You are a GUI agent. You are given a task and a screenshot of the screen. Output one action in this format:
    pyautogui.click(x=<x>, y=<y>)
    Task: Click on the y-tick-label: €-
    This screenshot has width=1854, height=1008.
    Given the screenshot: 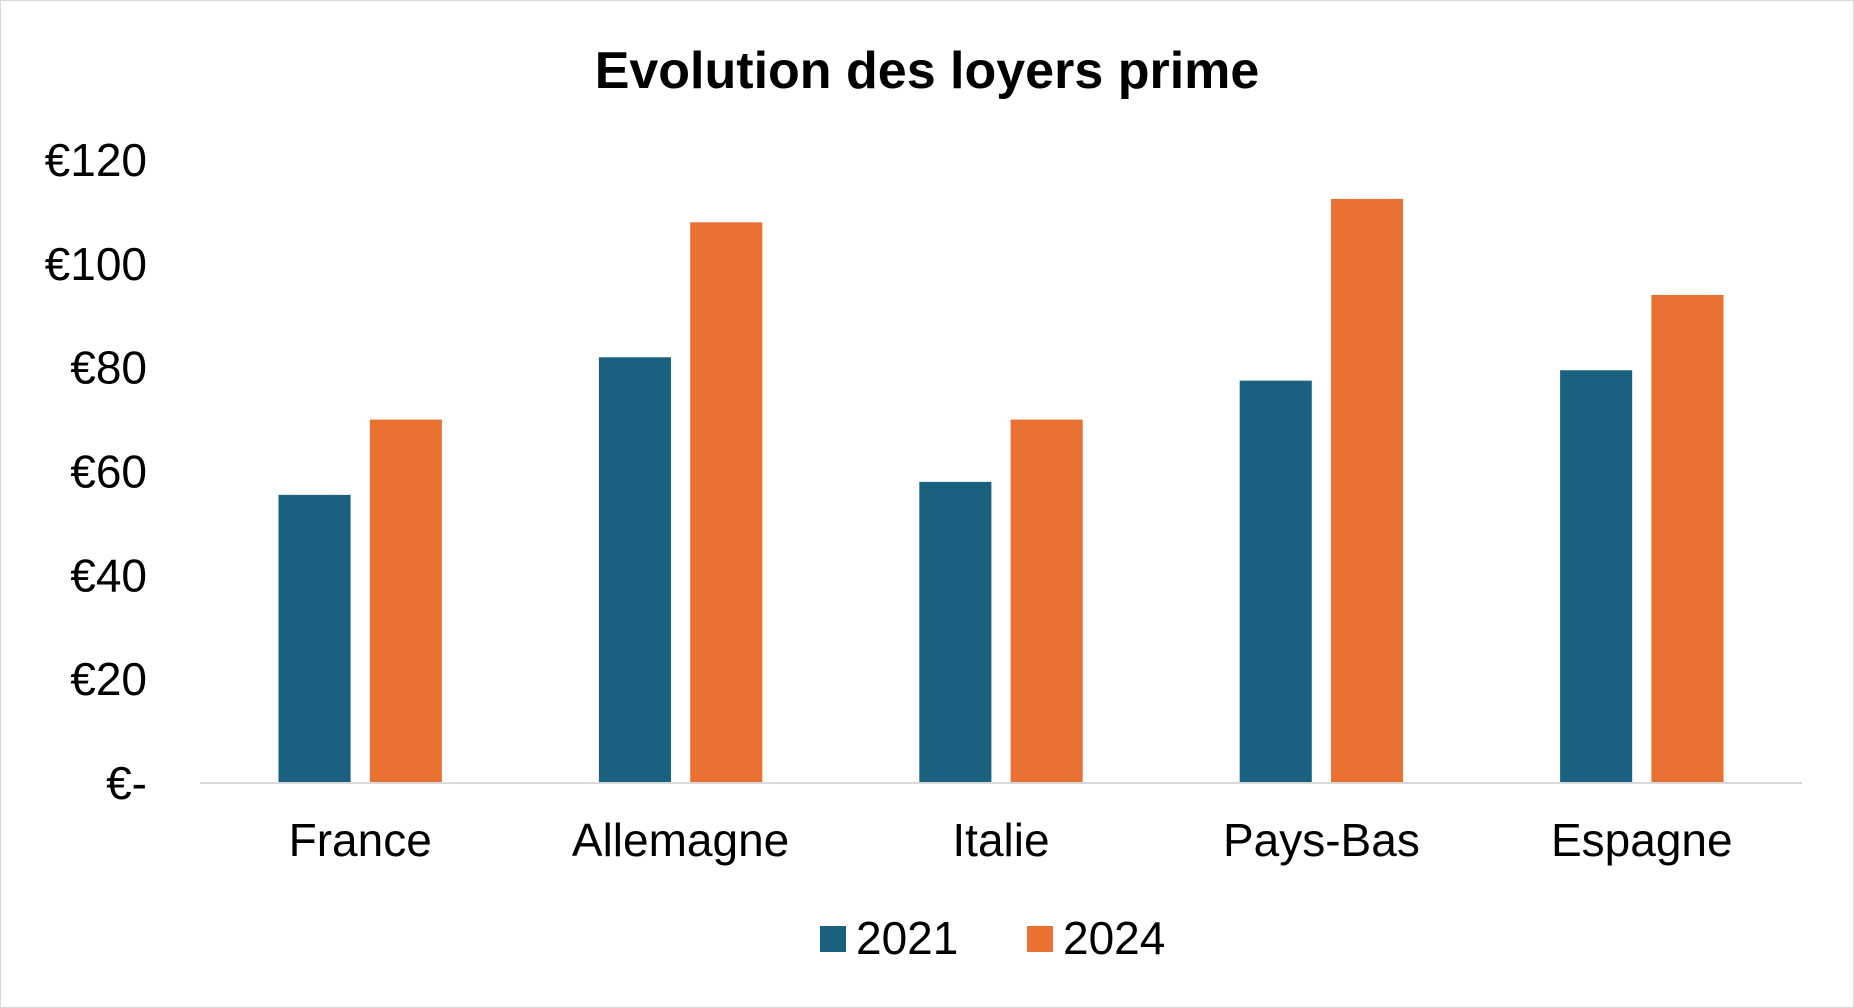 What is the action you would take?
    pyautogui.click(x=126, y=783)
    